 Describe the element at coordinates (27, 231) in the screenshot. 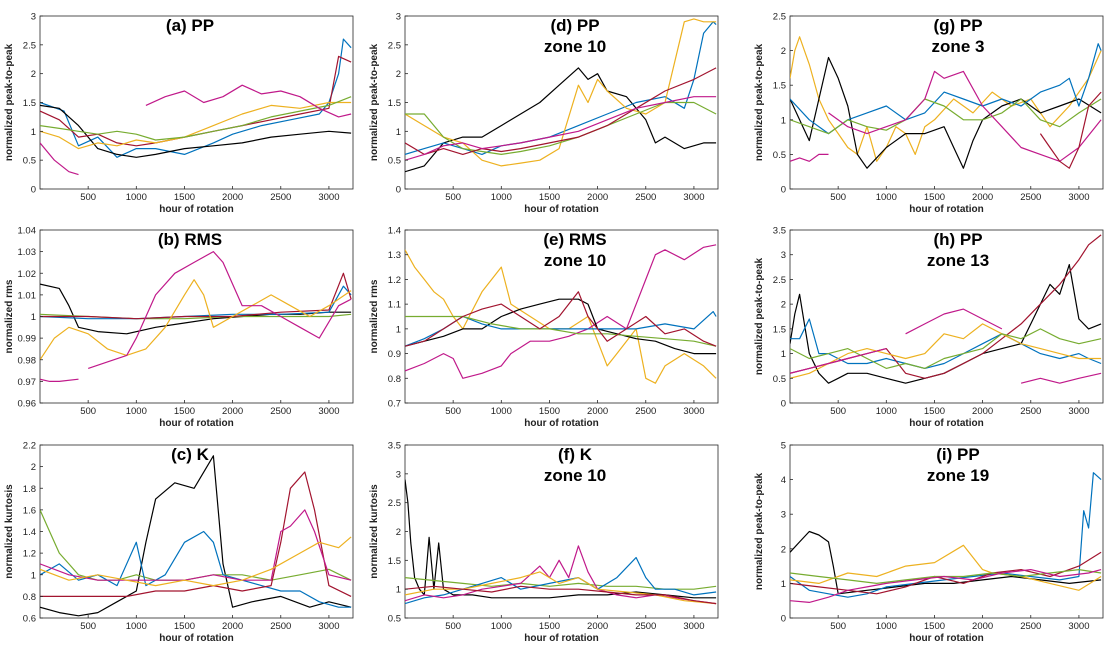

I see `y-tick-label: 1.04` at that location.